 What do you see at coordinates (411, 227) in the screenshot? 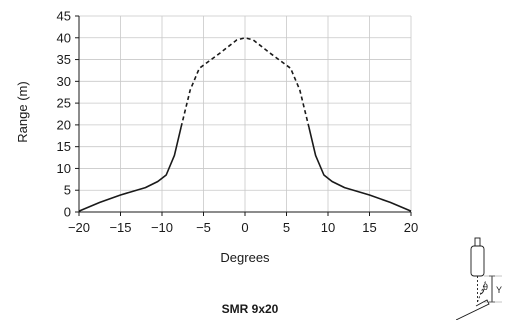
I see `x-tick-label: 20` at bounding box center [411, 227].